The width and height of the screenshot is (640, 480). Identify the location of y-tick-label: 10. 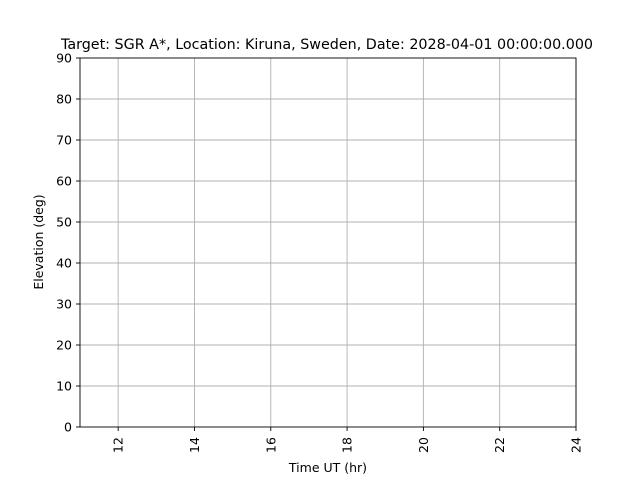
(64, 386).